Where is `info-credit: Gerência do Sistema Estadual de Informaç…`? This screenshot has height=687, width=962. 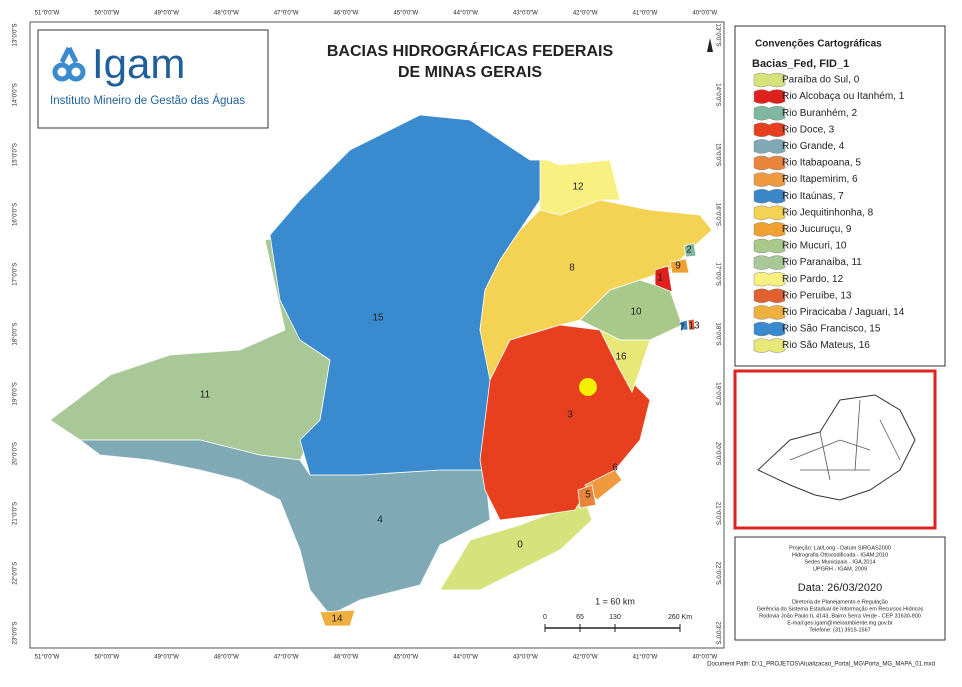 info-credit: Gerência do Sistema Estadual de Informaç… is located at coordinates (840, 609).